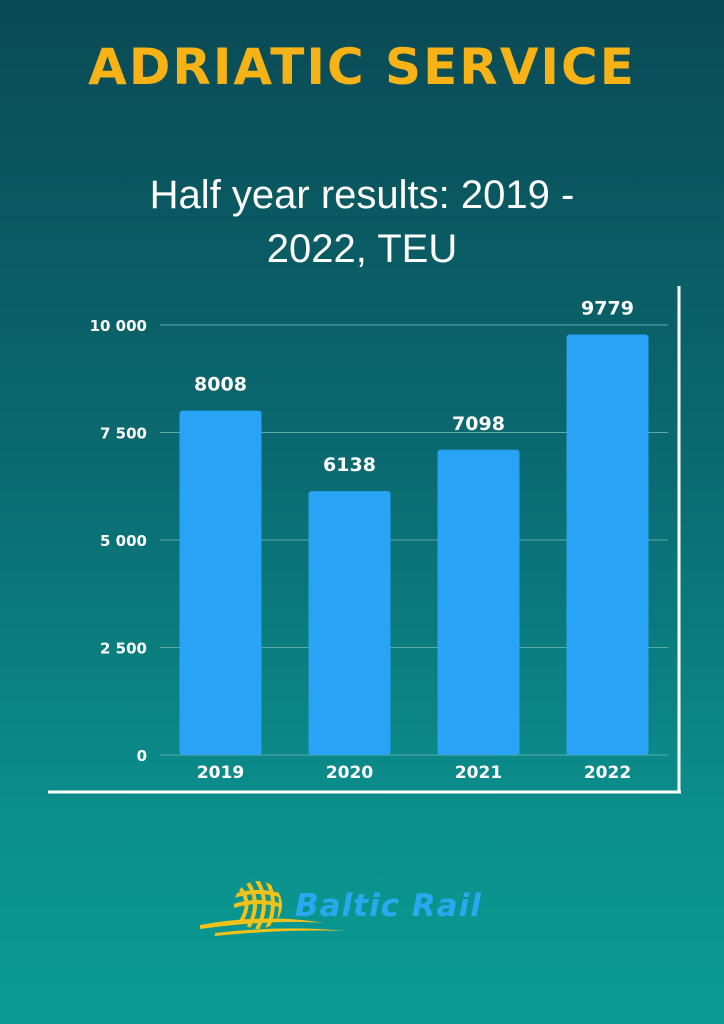 The image size is (724, 1024). What do you see at coordinates (272, 908) in the screenshot?
I see `baltic-rail-logo` at bounding box center [272, 908].